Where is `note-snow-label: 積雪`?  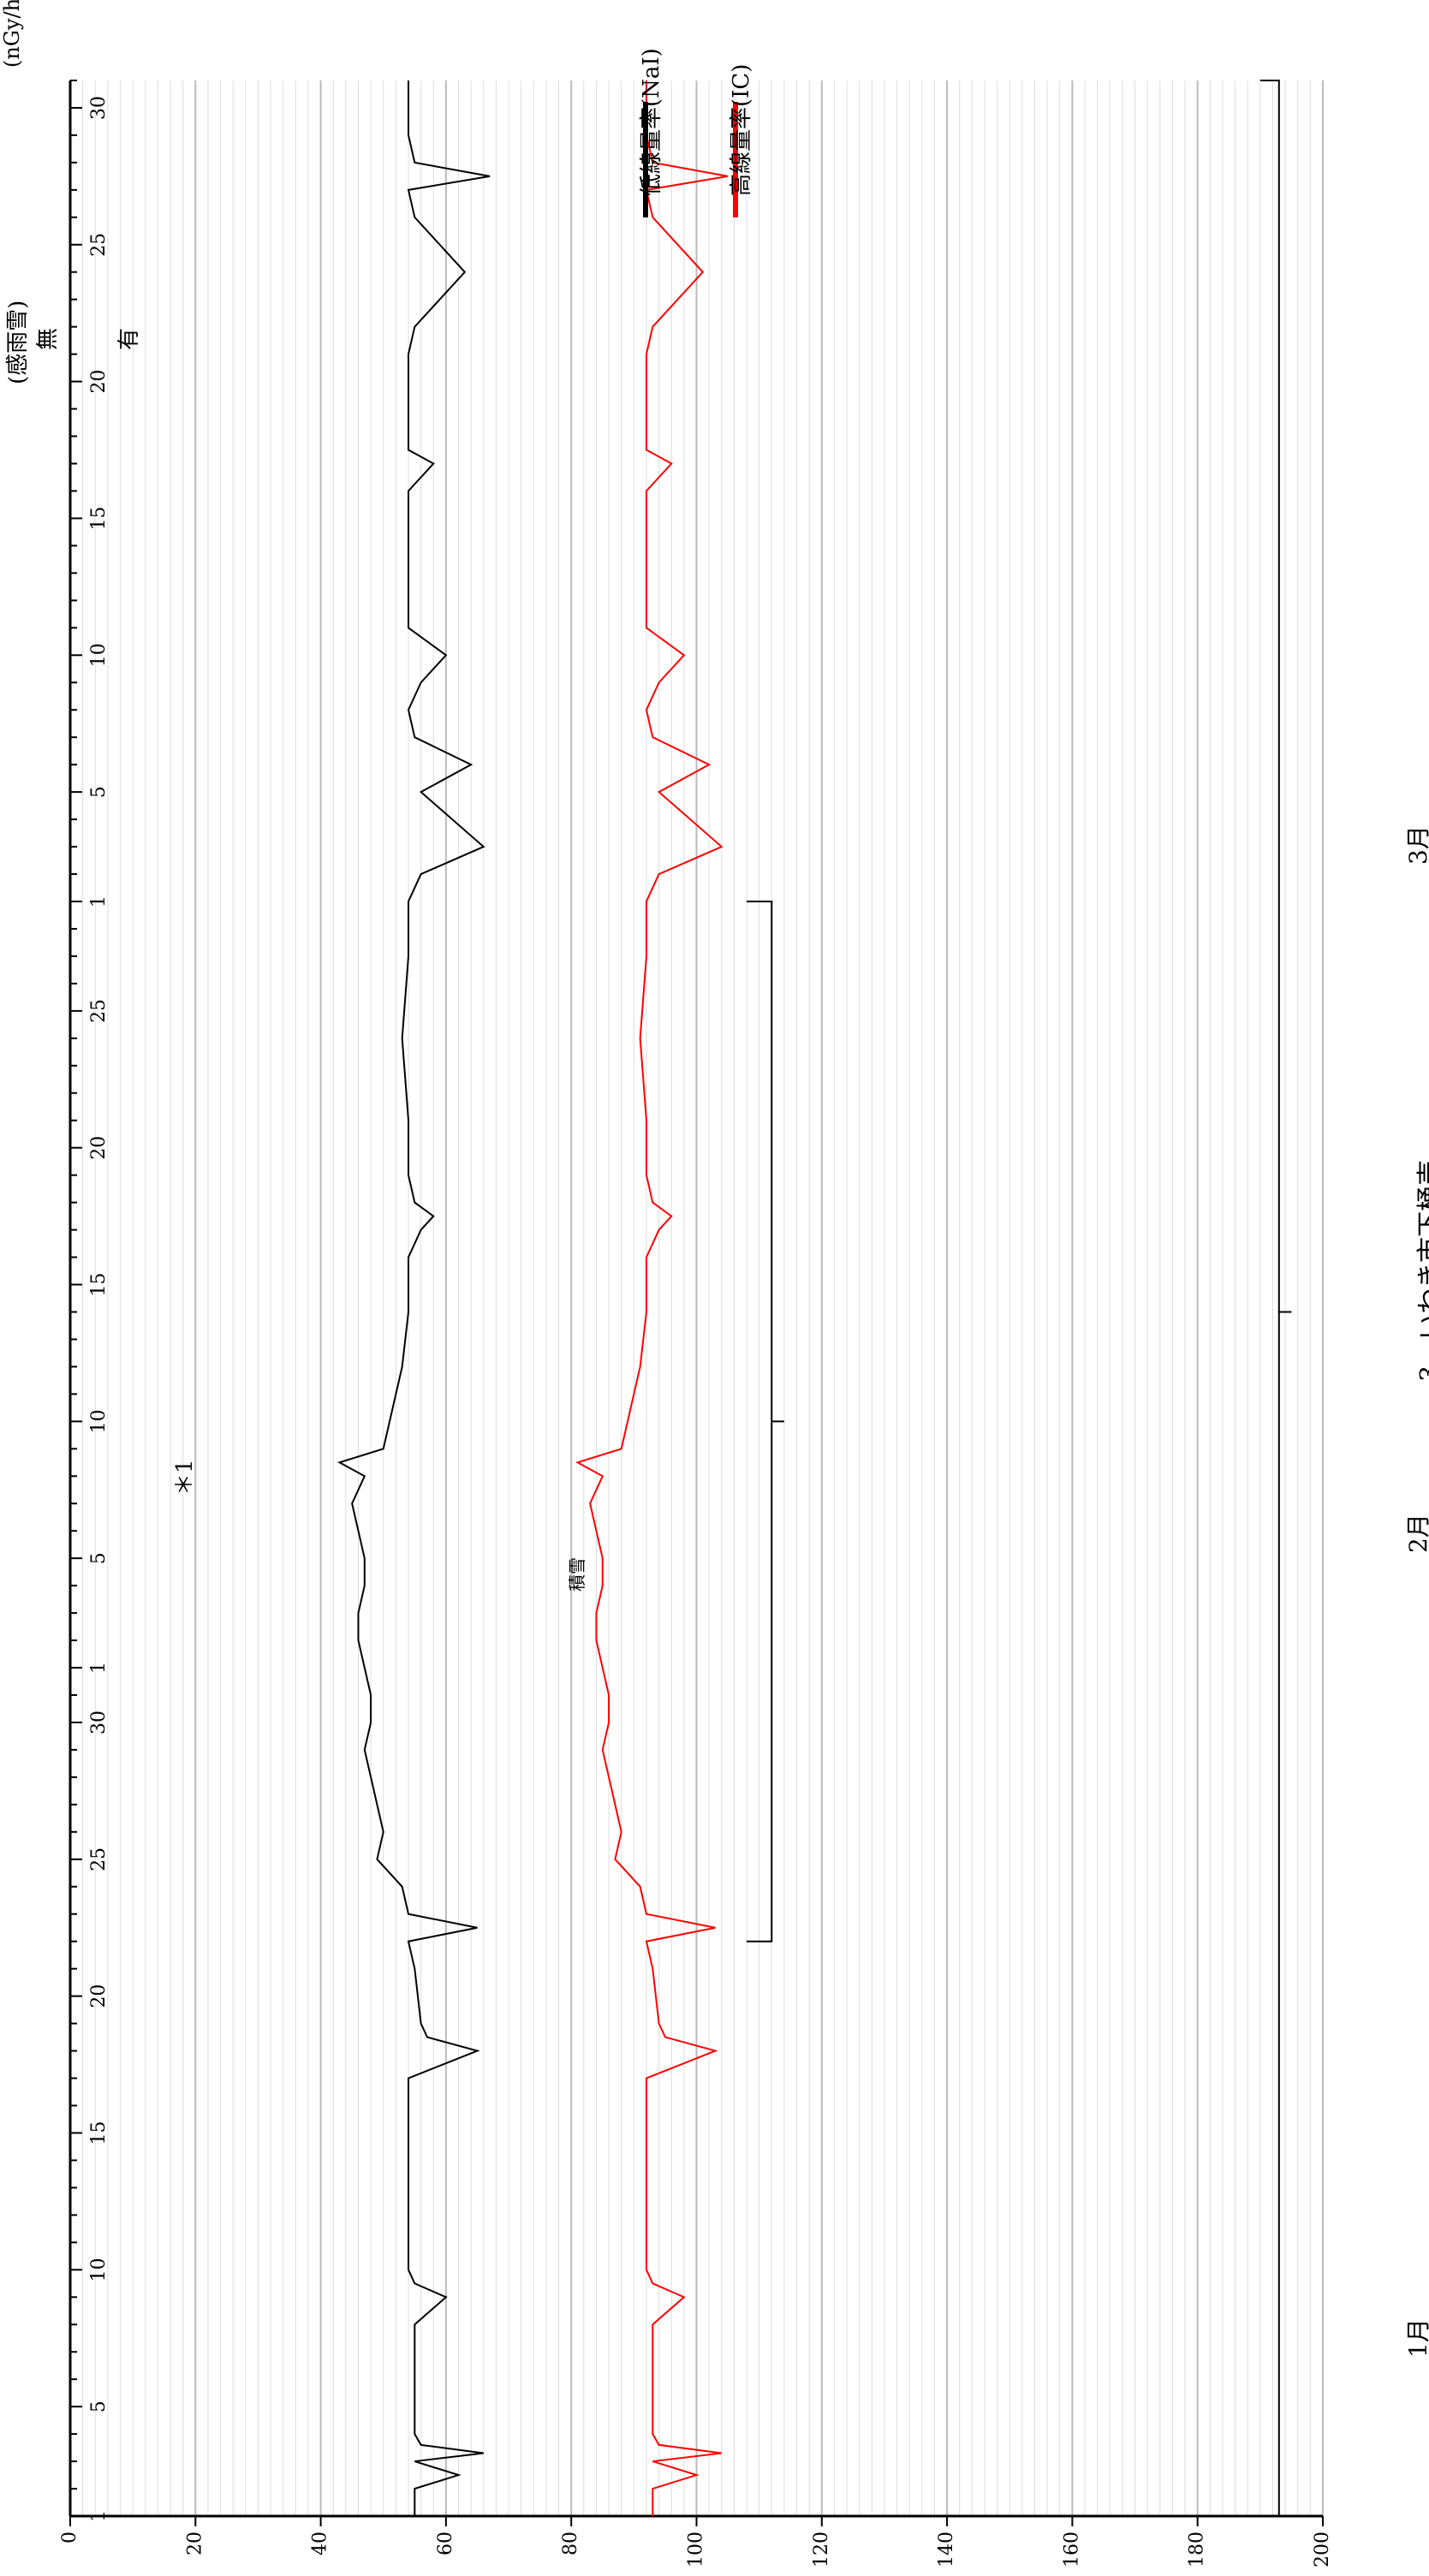
note-snow-label: 積雪 is located at coordinates (577, 1574).